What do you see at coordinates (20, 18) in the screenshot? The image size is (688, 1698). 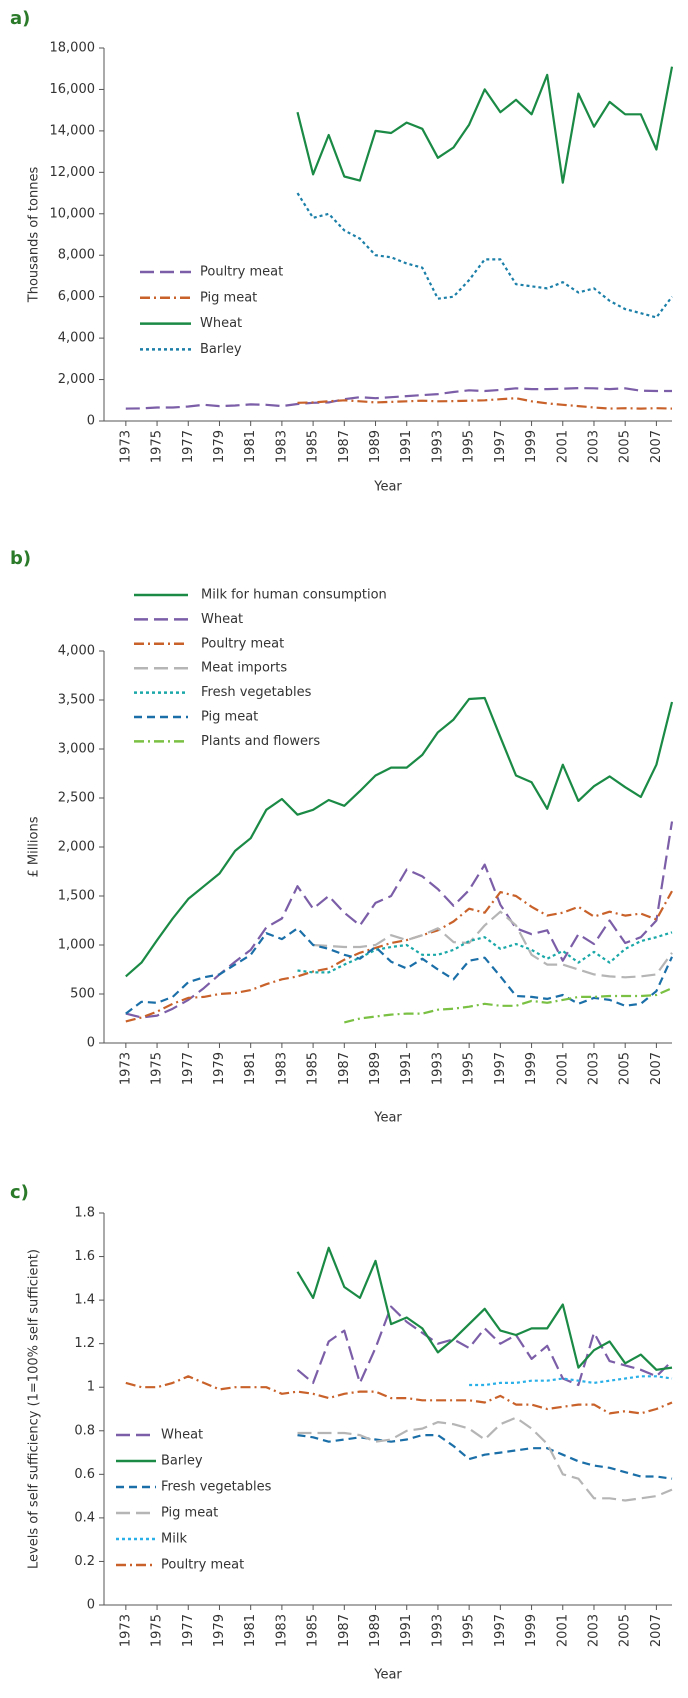 I see `panel-label: a)` at bounding box center [20, 18].